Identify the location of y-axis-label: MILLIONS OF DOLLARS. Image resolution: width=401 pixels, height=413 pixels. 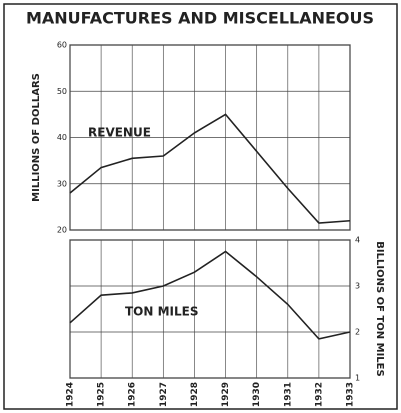
(36, 137).